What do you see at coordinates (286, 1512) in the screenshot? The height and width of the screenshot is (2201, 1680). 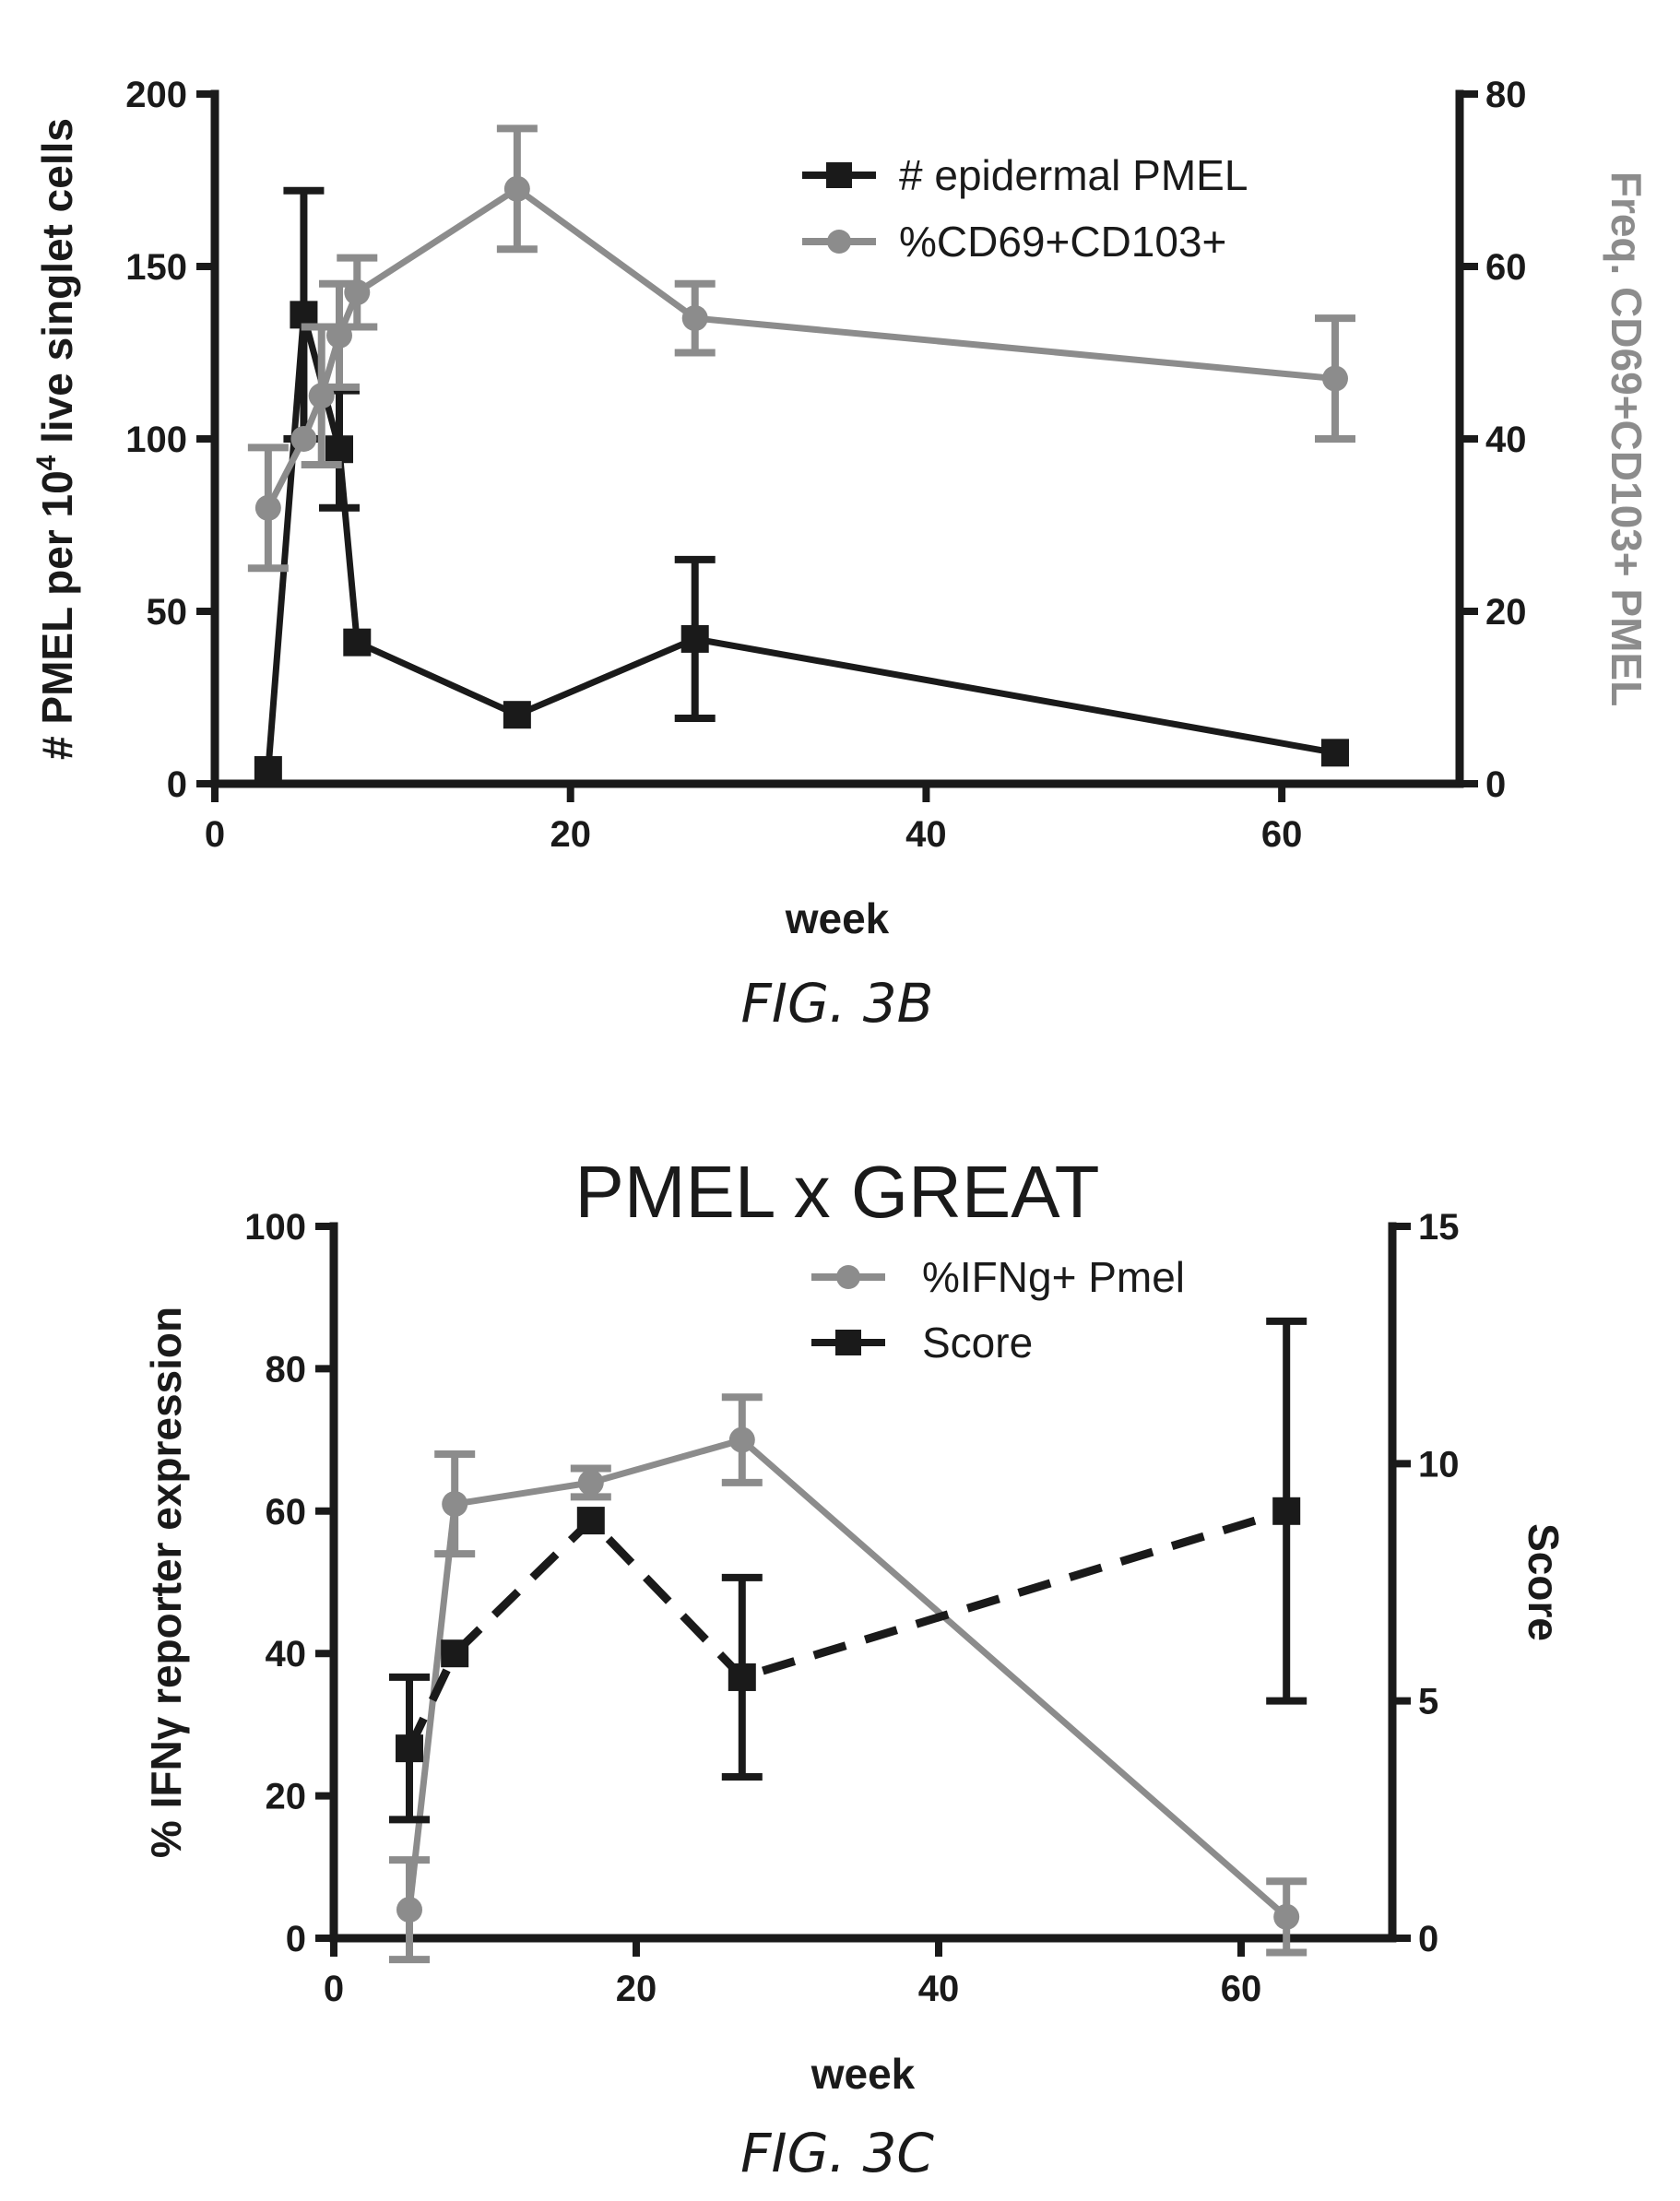 I see `left-y-tick-label: 60` at bounding box center [286, 1512].